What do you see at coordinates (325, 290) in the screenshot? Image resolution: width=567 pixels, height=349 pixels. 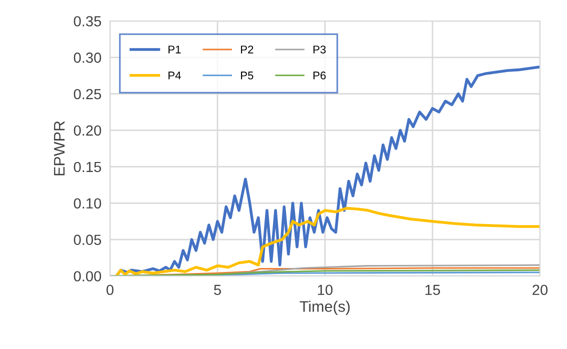 I see `x-tick-label: 10` at bounding box center [325, 290].